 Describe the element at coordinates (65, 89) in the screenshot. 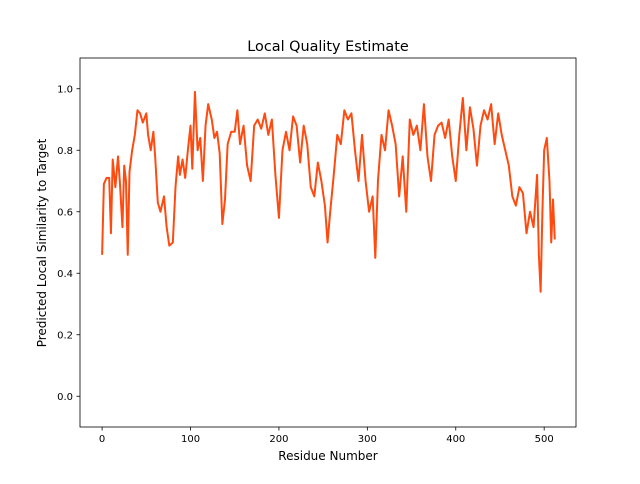

I see `y-tick-label: 1.0` at that location.